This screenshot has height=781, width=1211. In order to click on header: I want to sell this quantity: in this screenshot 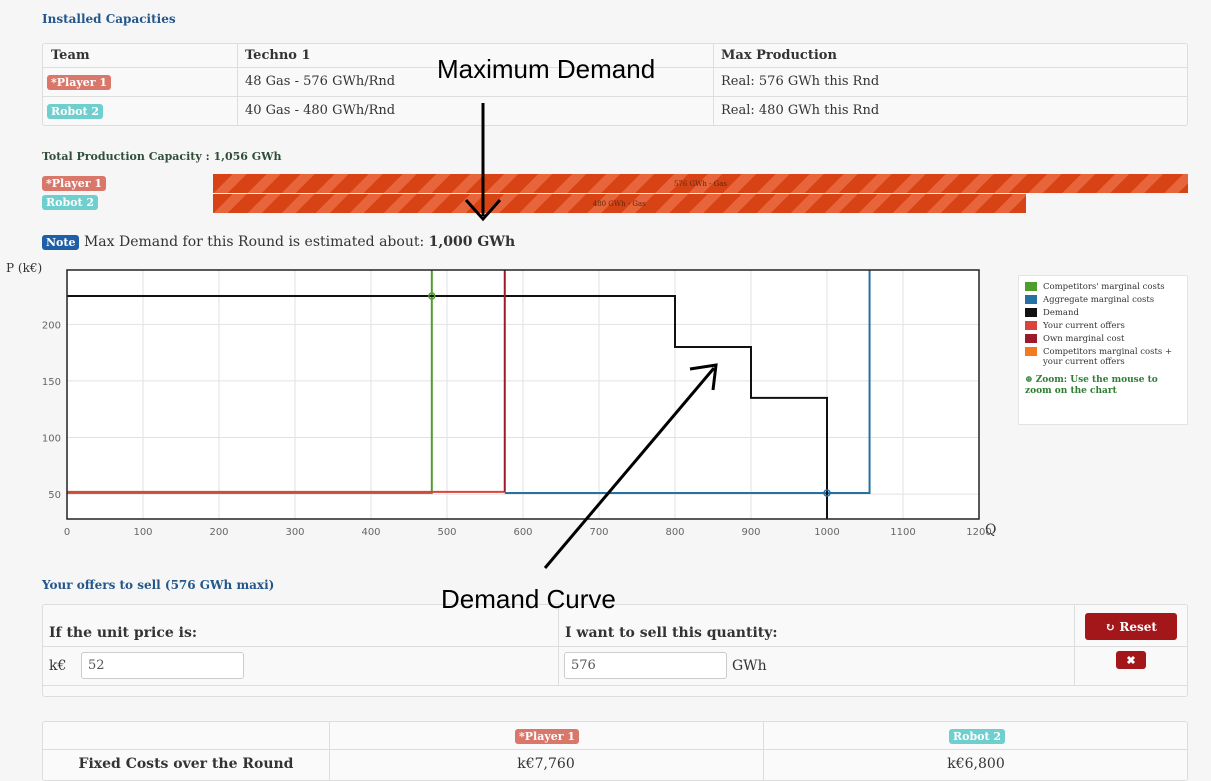, I will do `click(671, 633)`.